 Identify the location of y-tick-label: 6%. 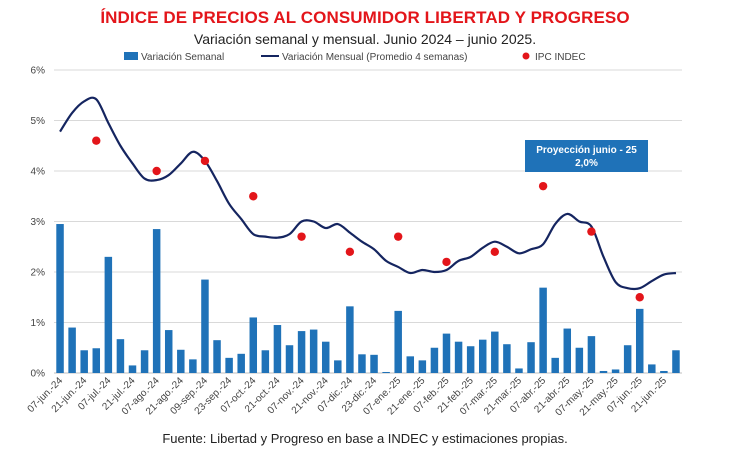
(38, 71).